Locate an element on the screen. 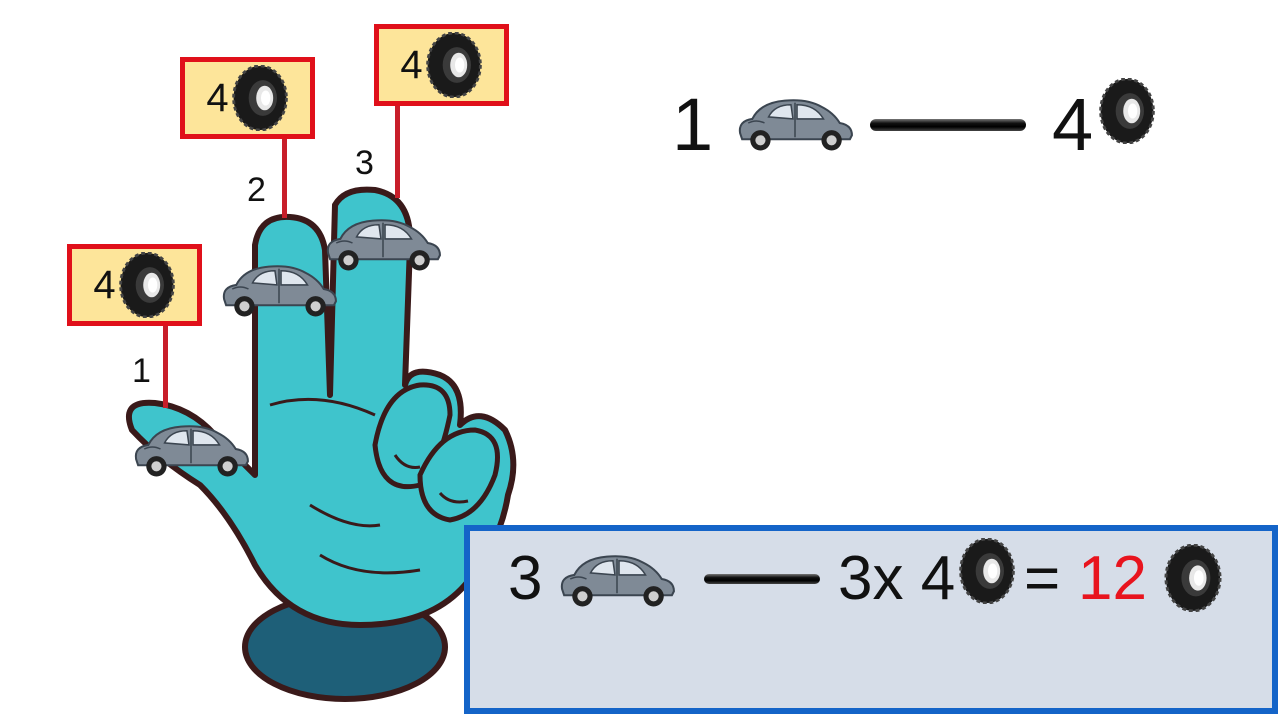 This screenshot has width=1280, height=720. finger-1-tag: 4 is located at coordinates (134, 285).